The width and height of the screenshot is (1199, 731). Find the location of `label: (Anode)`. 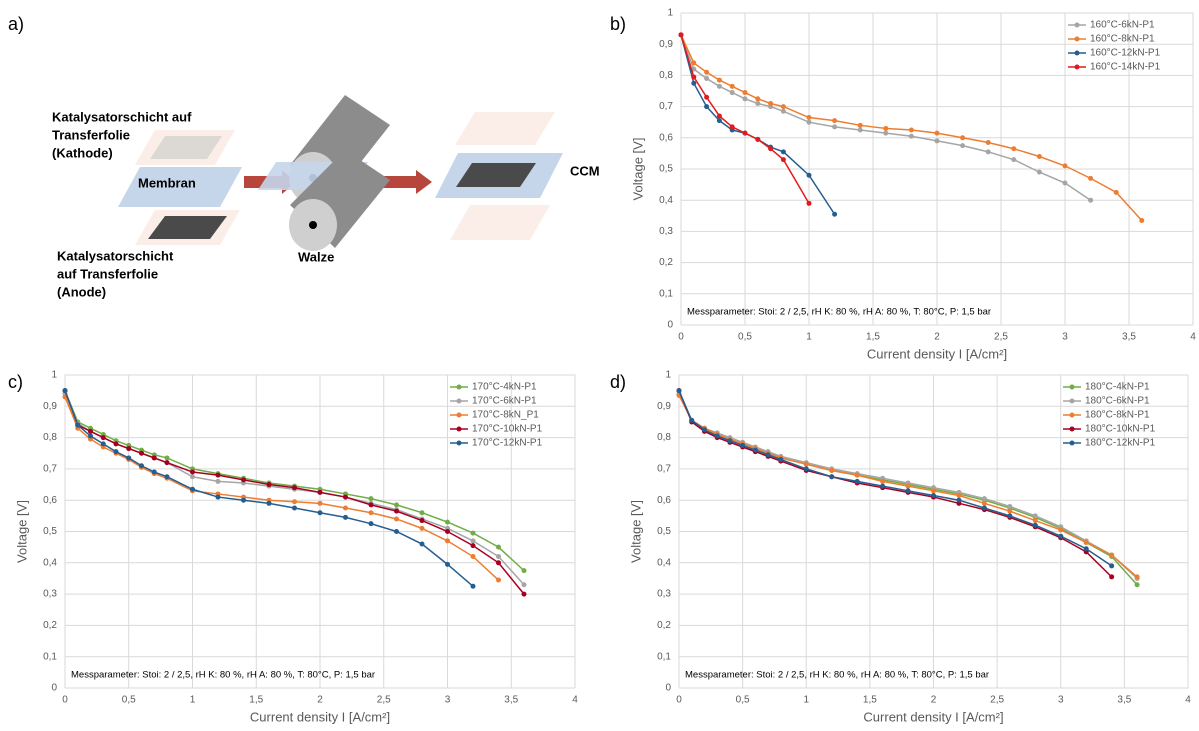

label: (Anode) is located at coordinates (81, 291).